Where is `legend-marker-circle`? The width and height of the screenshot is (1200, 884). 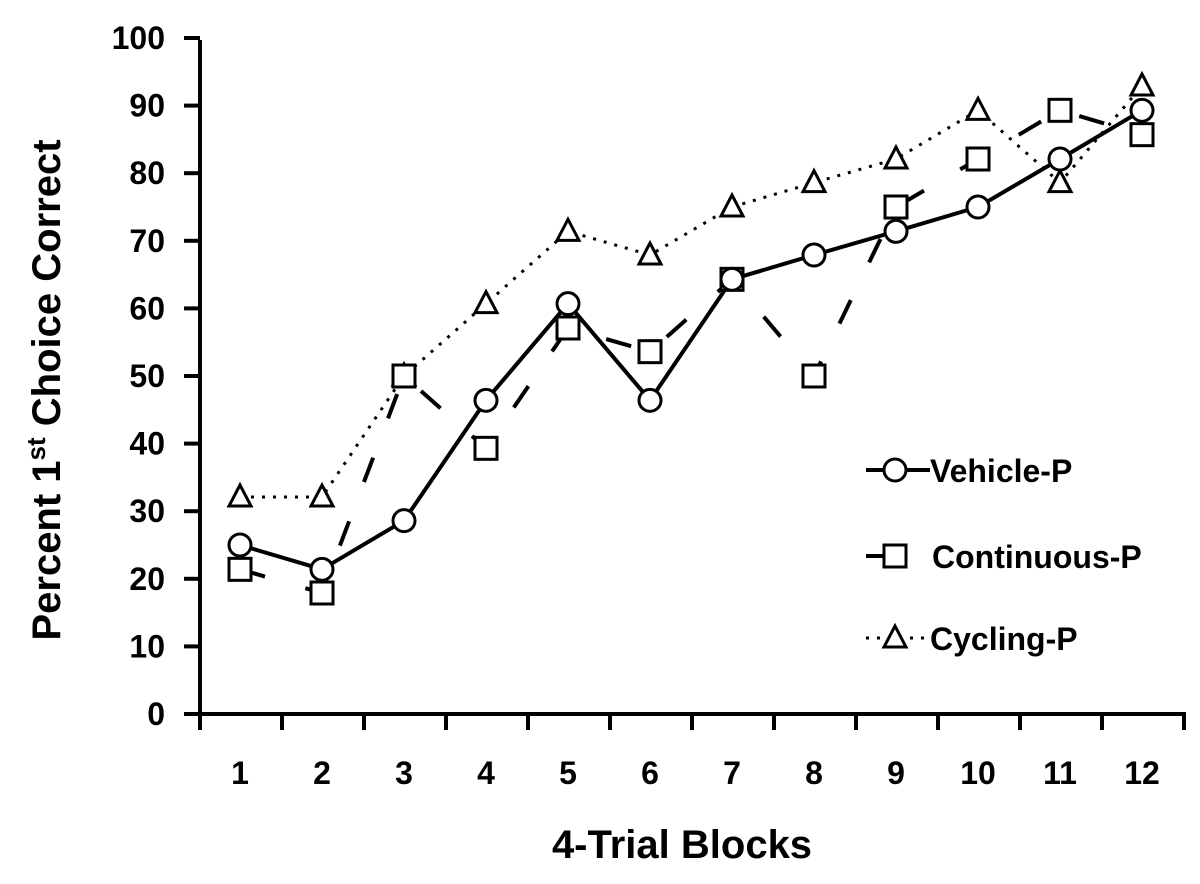
legend-marker-circle is located at coordinates (895, 470).